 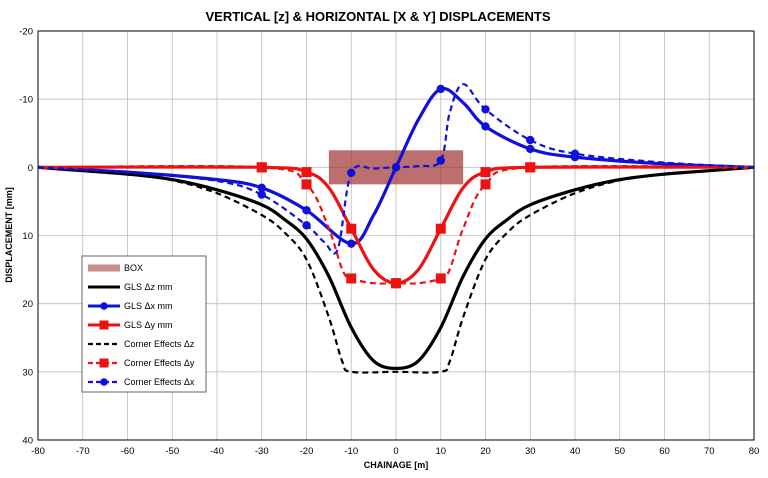 What do you see at coordinates (440, 451) in the screenshot?
I see `x-tick-label: 10` at bounding box center [440, 451].